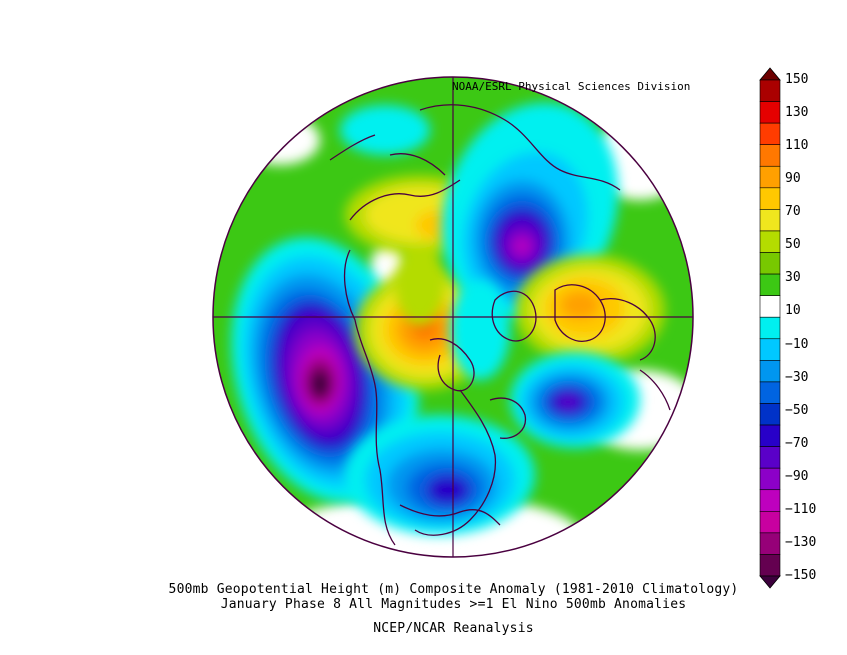 This screenshot has width=847, height=655. Describe the element at coordinates (797, 113) in the screenshot. I see `colorbar-tick-label: 130` at that location.